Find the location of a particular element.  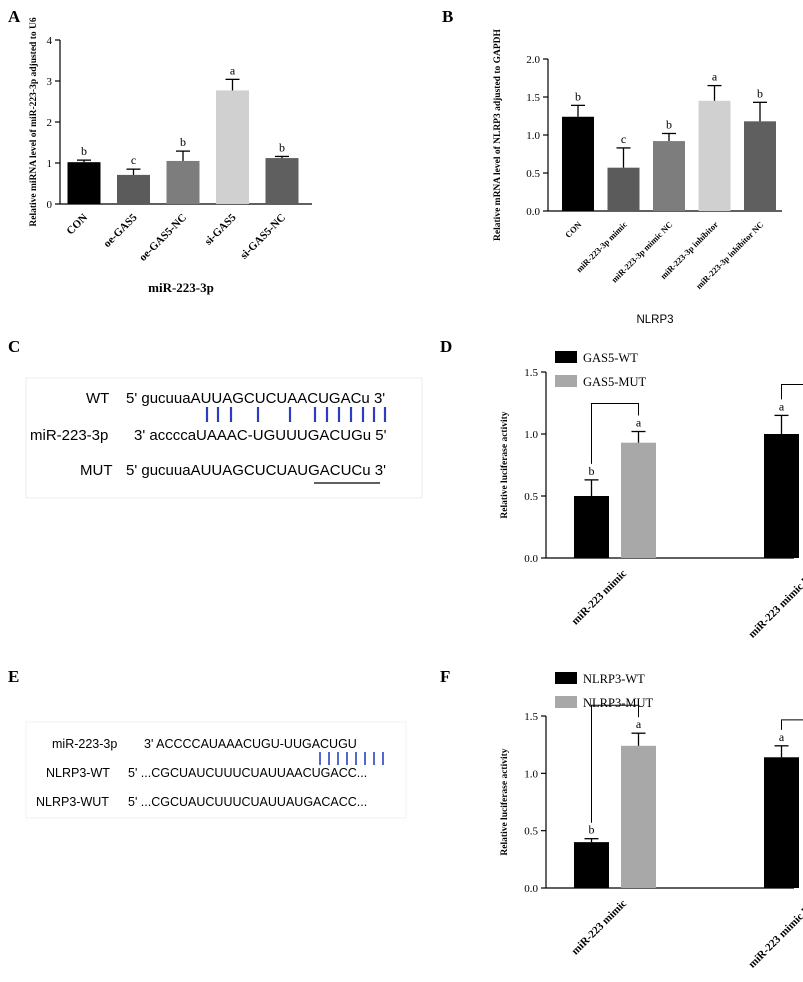

category-label-d: miR-223 mimic NC is located at coordinates (774, 604).